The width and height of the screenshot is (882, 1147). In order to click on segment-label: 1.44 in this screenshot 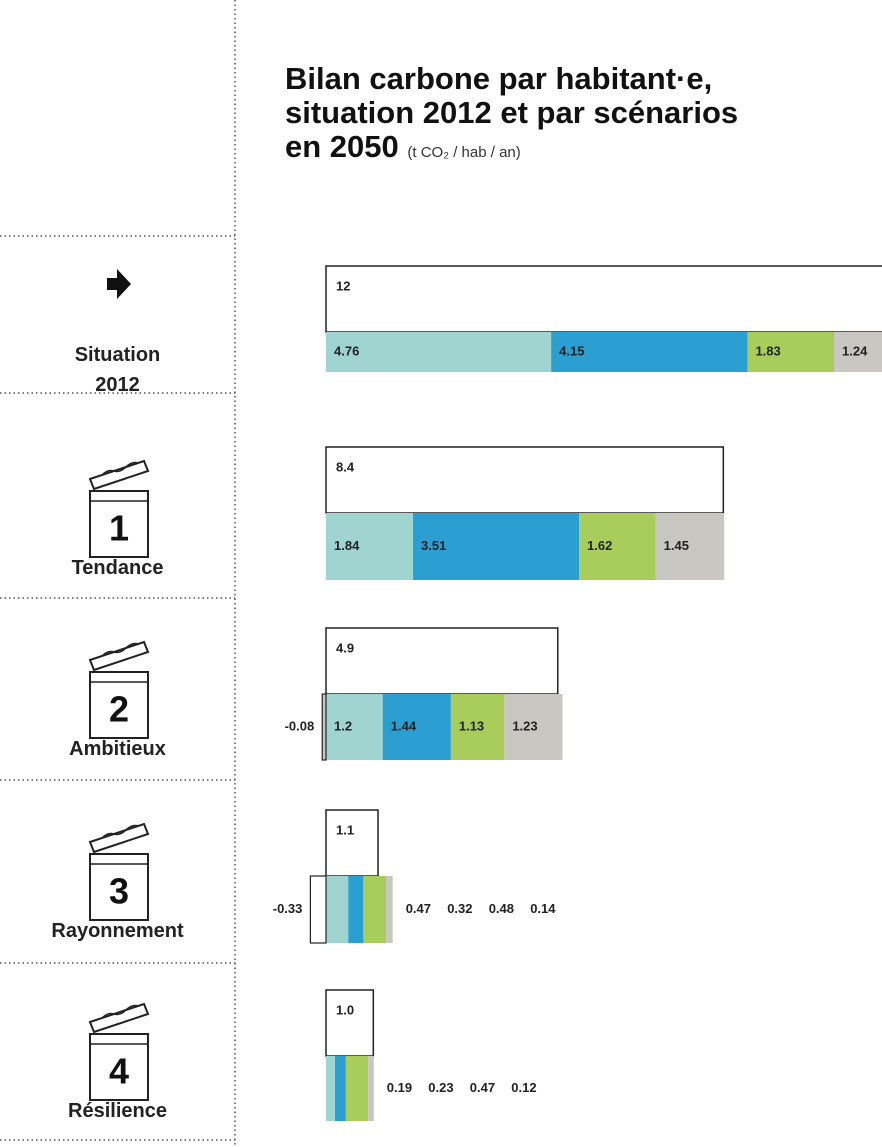, I will do `click(404, 725)`.